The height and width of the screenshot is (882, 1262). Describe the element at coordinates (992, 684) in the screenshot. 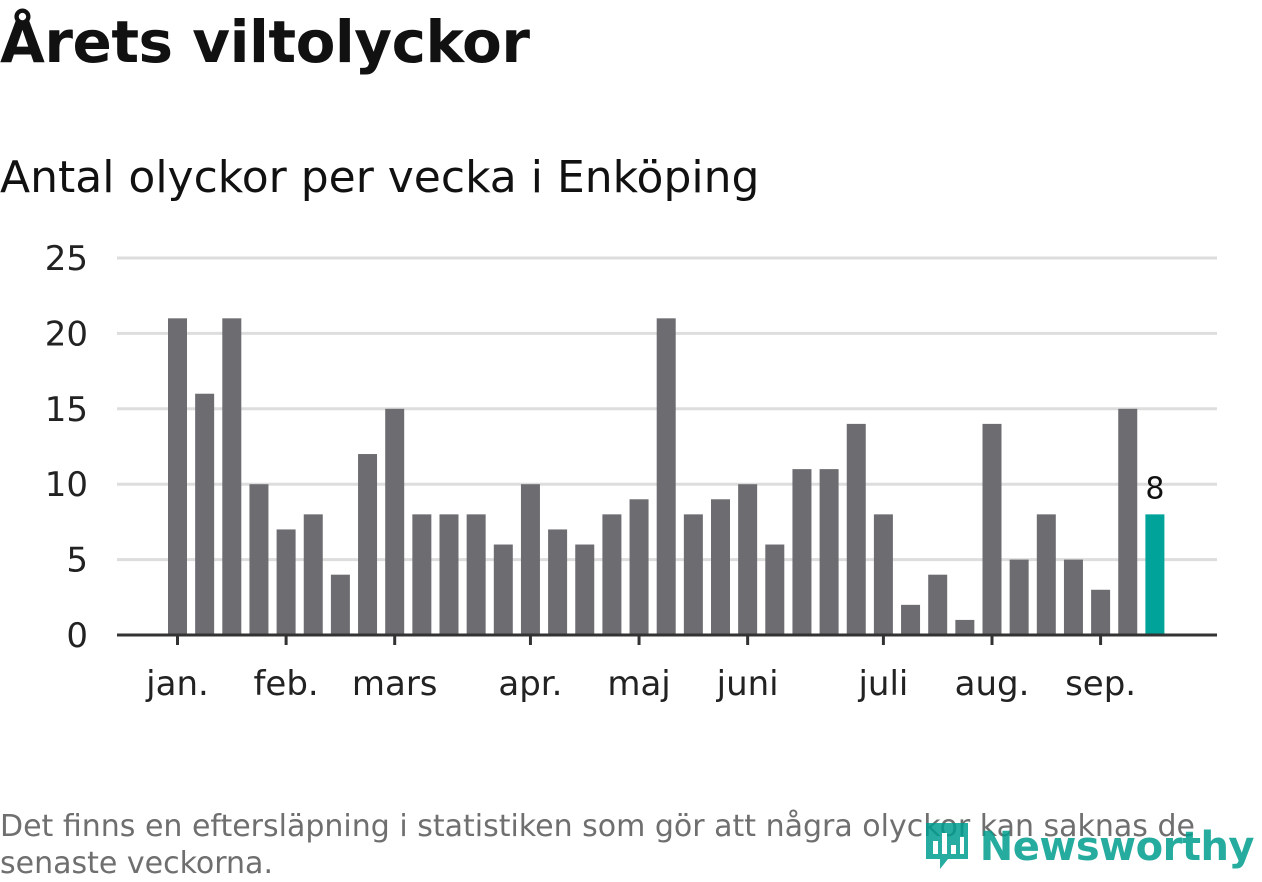

I see `x-tick-label: aug.` at that location.